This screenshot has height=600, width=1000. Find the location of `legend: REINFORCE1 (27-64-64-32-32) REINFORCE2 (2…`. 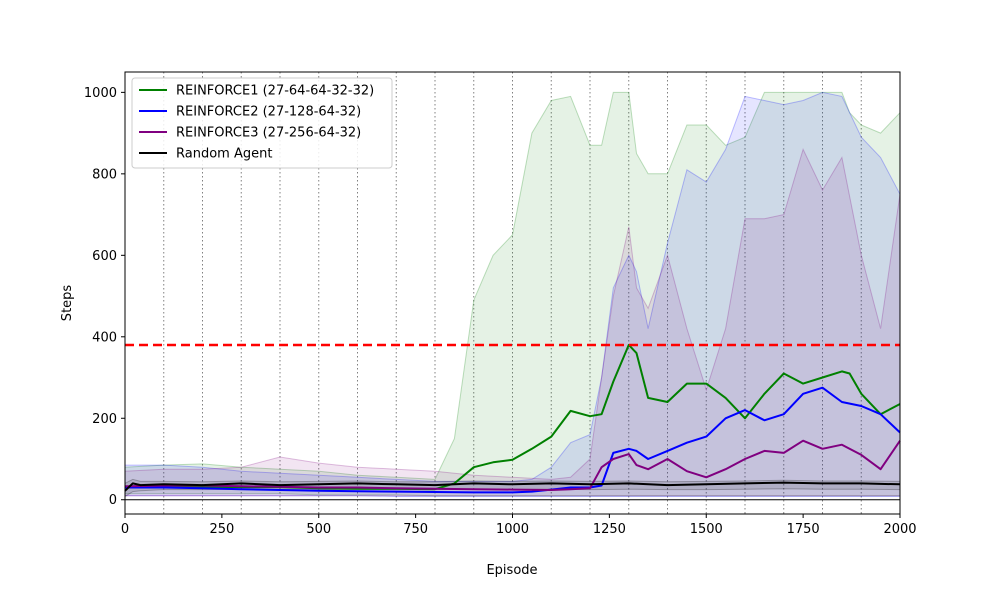

legend: REINFORCE1 (27-64-64-32-32) REINFORCE2 (2… is located at coordinates (262, 123).